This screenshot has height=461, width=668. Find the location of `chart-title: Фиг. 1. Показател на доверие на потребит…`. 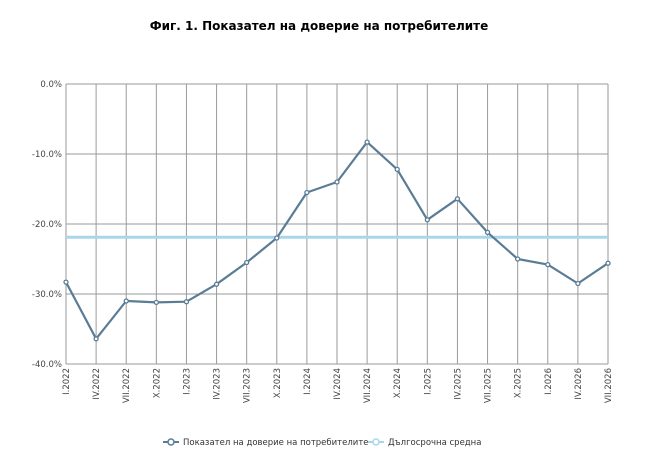

chart-title: Фиг. 1. Показател на доверие на потребит… is located at coordinates (319, 26).